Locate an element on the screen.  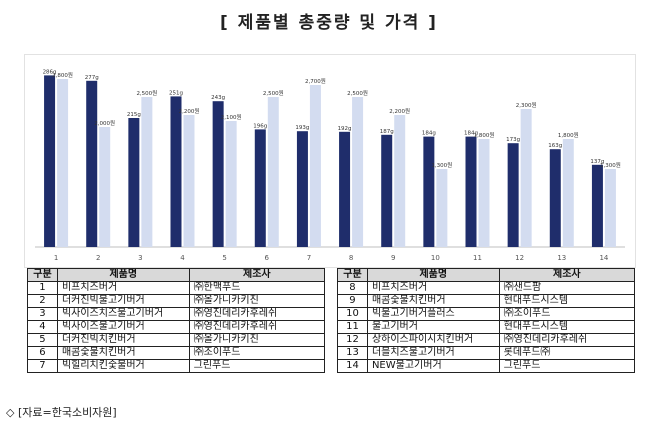
price-data-label: 2,800원 is located at coordinates (62, 75).